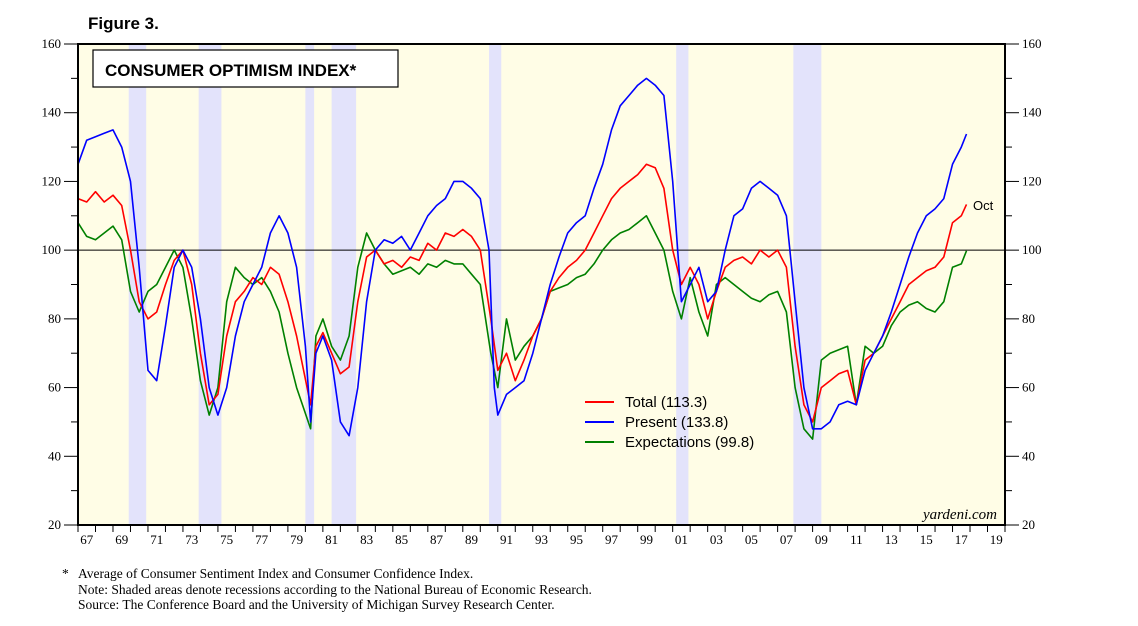 Image resolution: width=1138 pixels, height=626 pixels. Describe the element at coordinates (231, 70) in the screenshot. I see `chart-title: CONSUMER OPTIMISM INDEX*` at that location.